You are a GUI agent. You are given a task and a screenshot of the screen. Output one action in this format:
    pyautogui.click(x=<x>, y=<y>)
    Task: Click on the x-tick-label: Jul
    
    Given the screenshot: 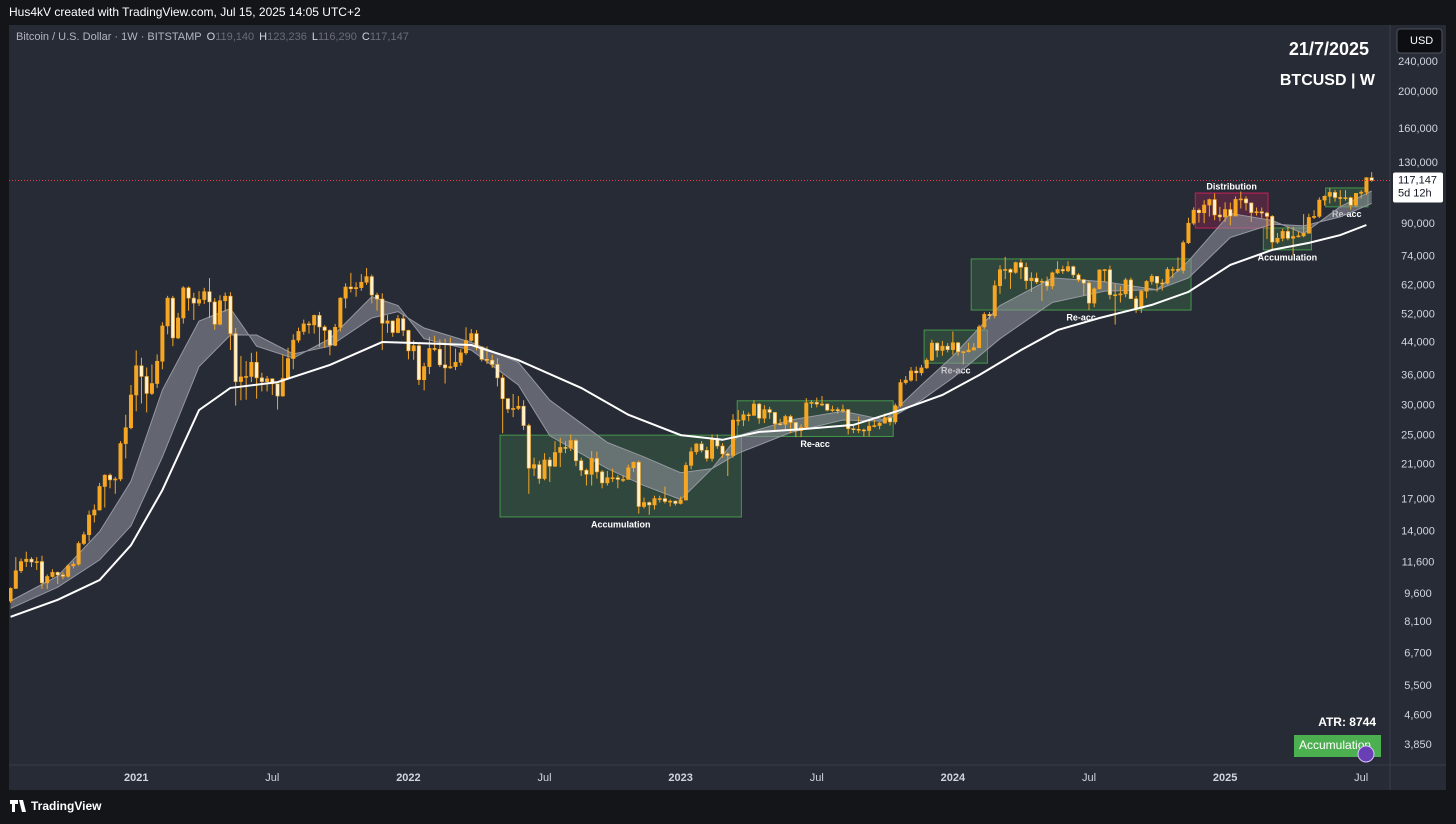 What is the action you would take?
    pyautogui.click(x=817, y=778)
    